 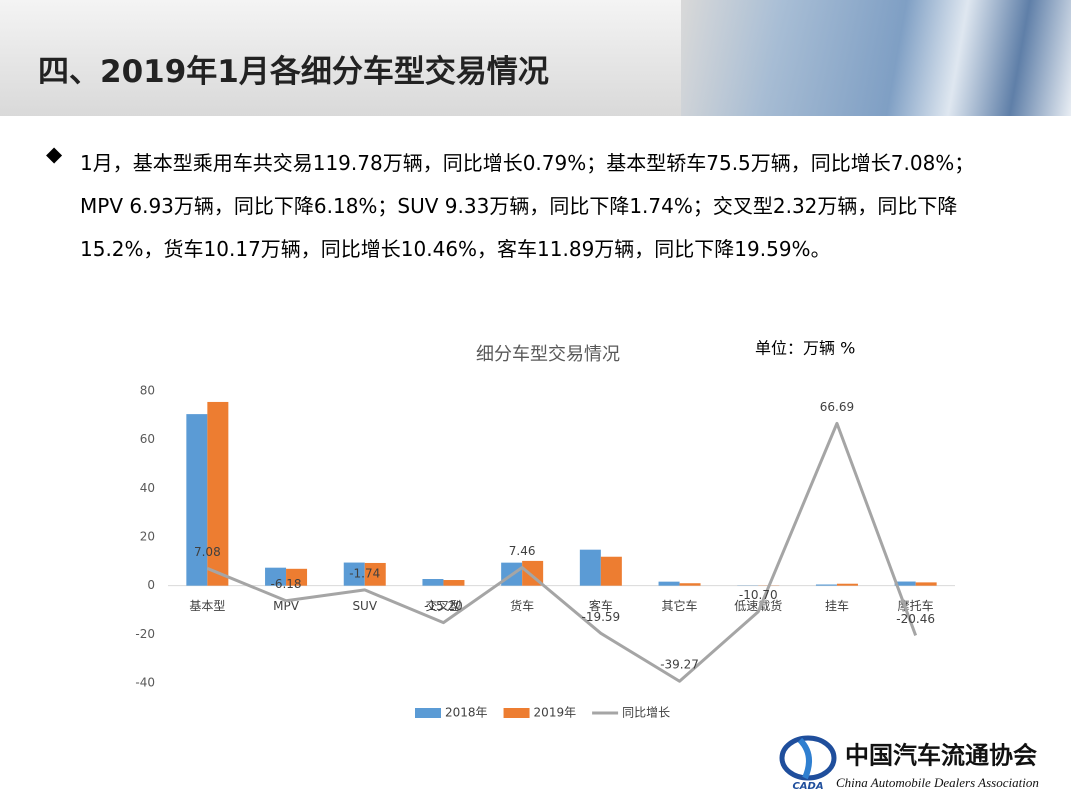 I want to click on y-tick-label: 60, so click(x=147, y=439).